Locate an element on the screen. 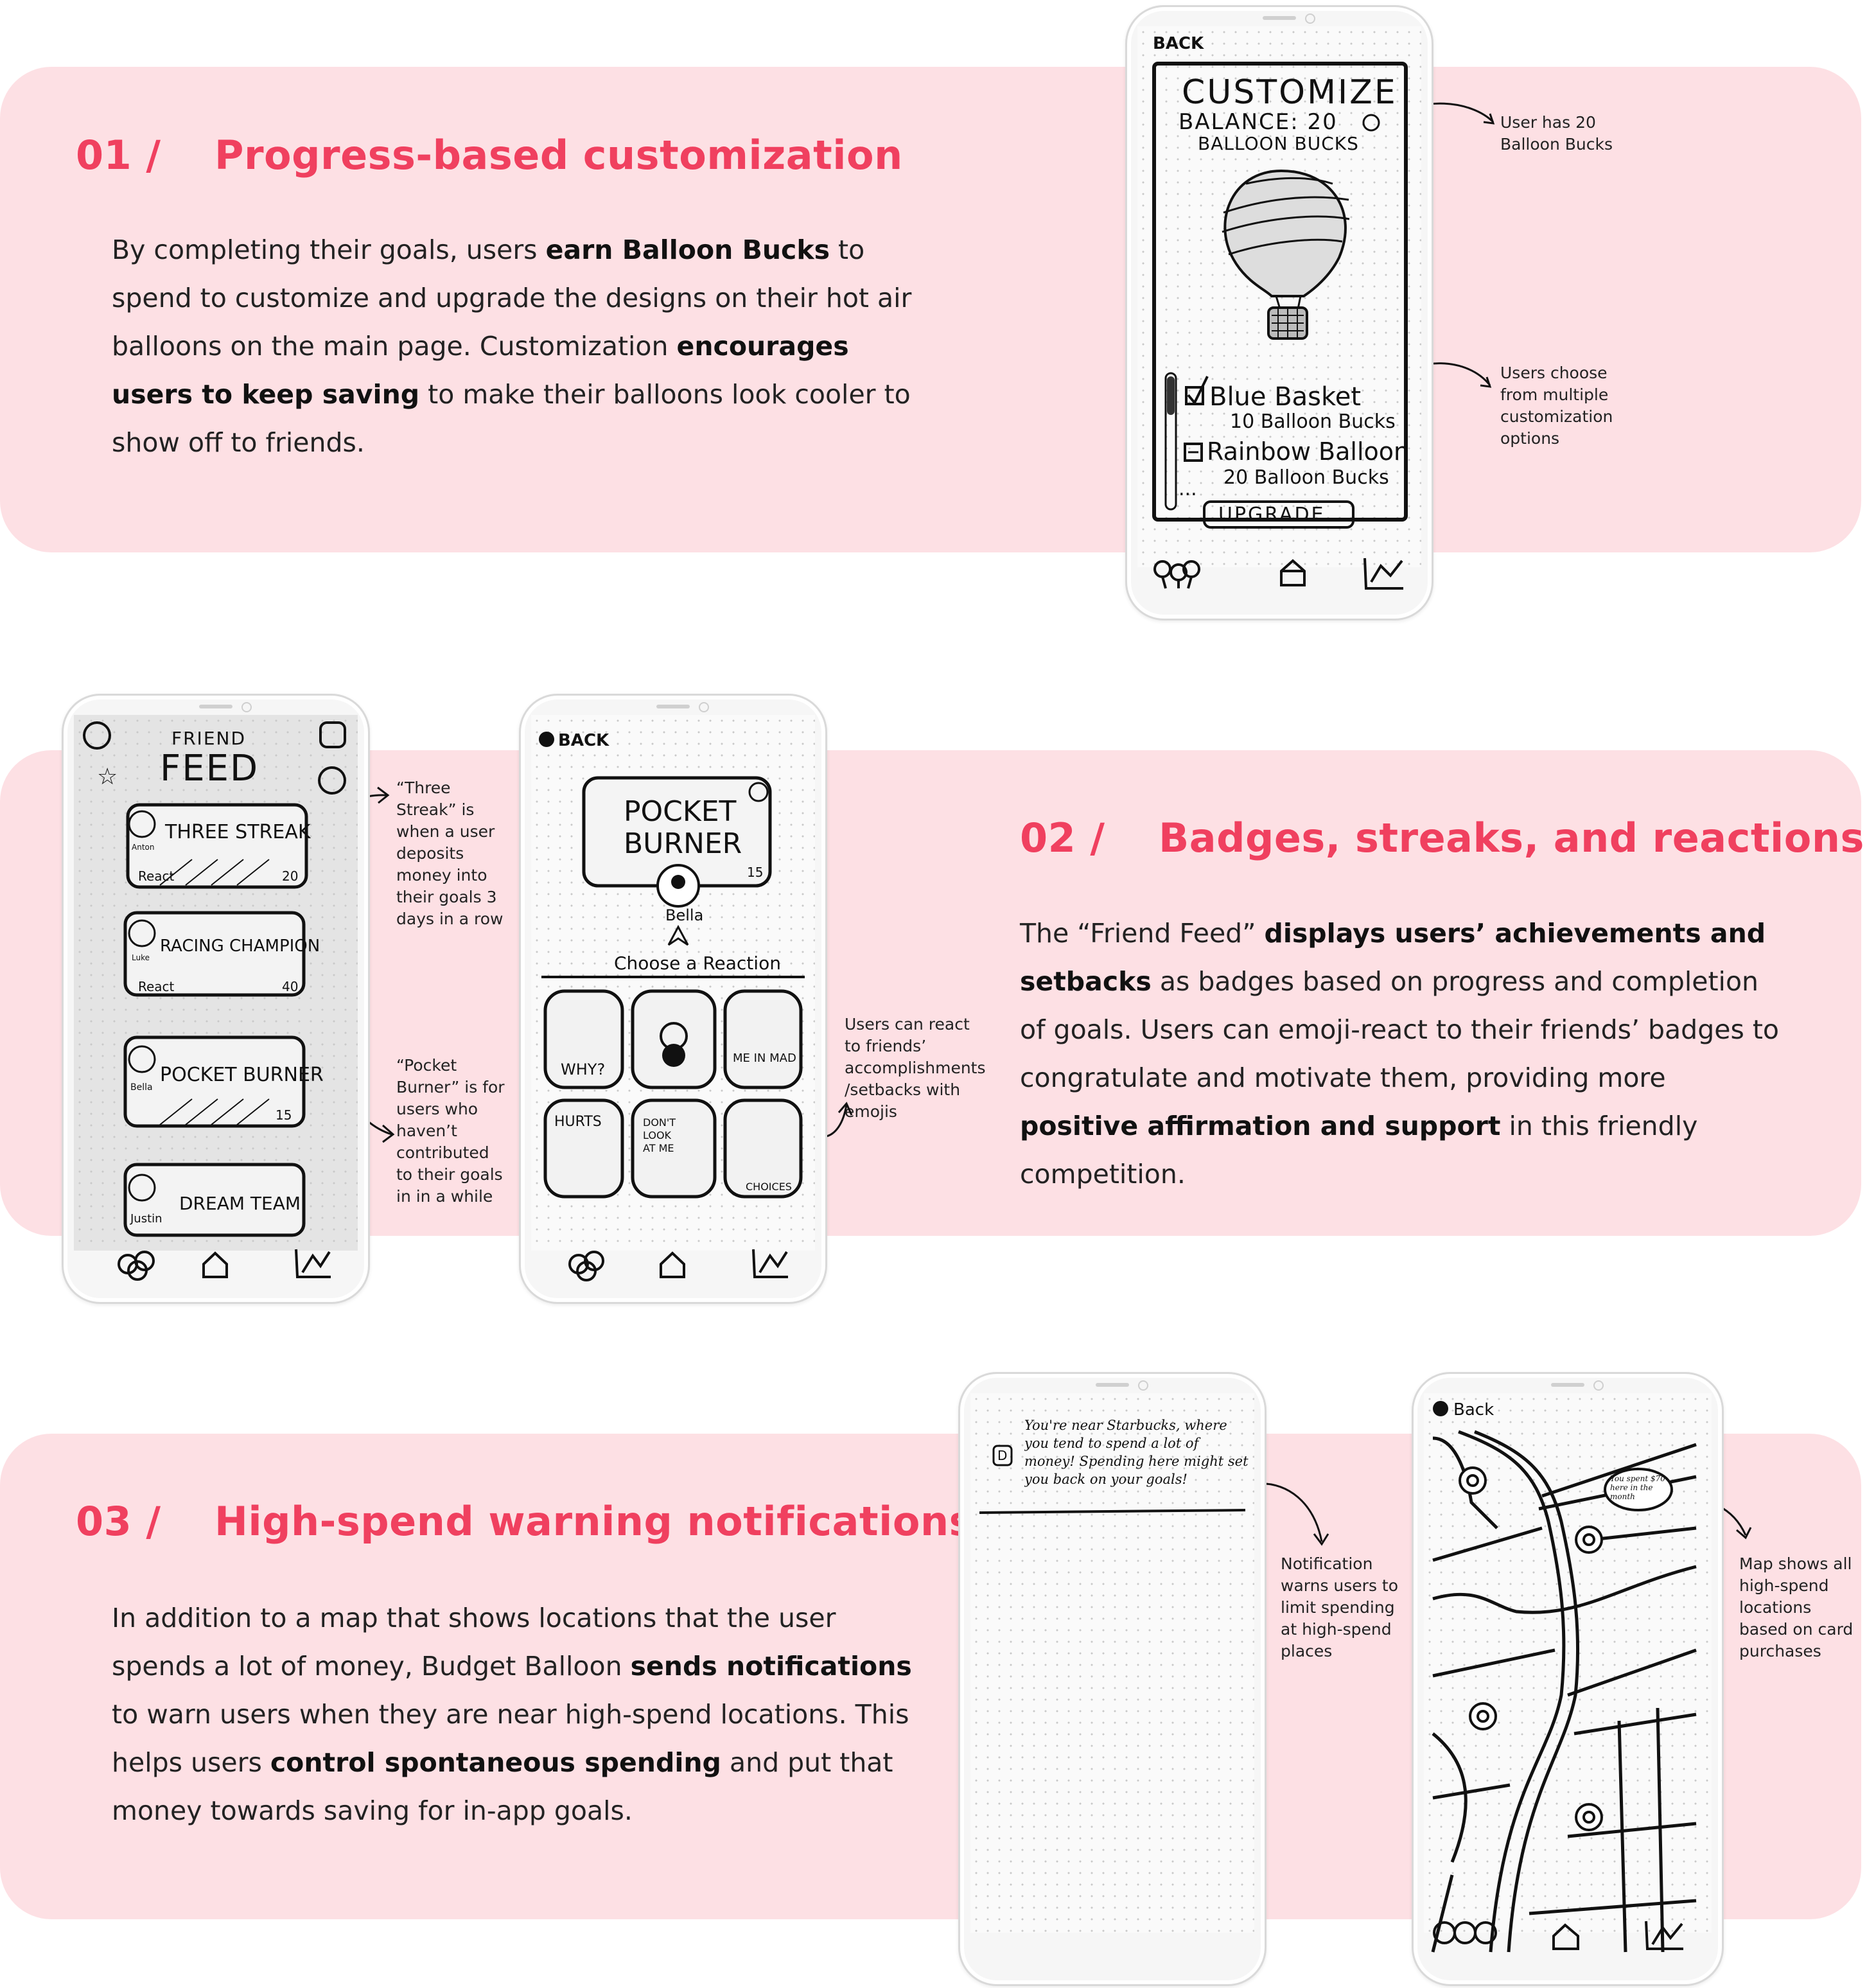 The width and height of the screenshot is (1867, 1988). upgrade-label: UPGRADE is located at coordinates (1272, 515).